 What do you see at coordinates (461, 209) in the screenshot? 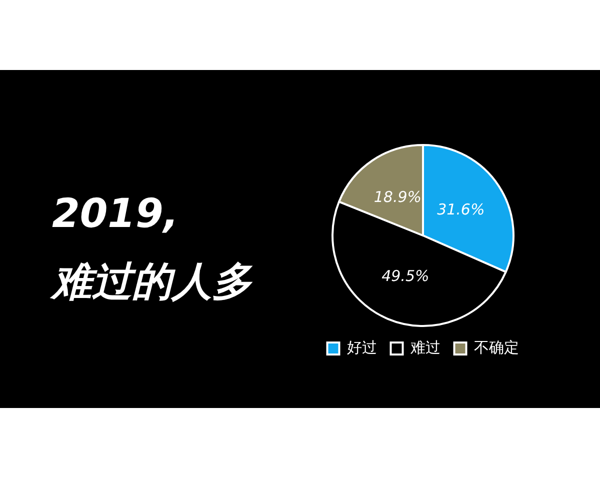
I see `data-label: 31.6%` at bounding box center [461, 209].